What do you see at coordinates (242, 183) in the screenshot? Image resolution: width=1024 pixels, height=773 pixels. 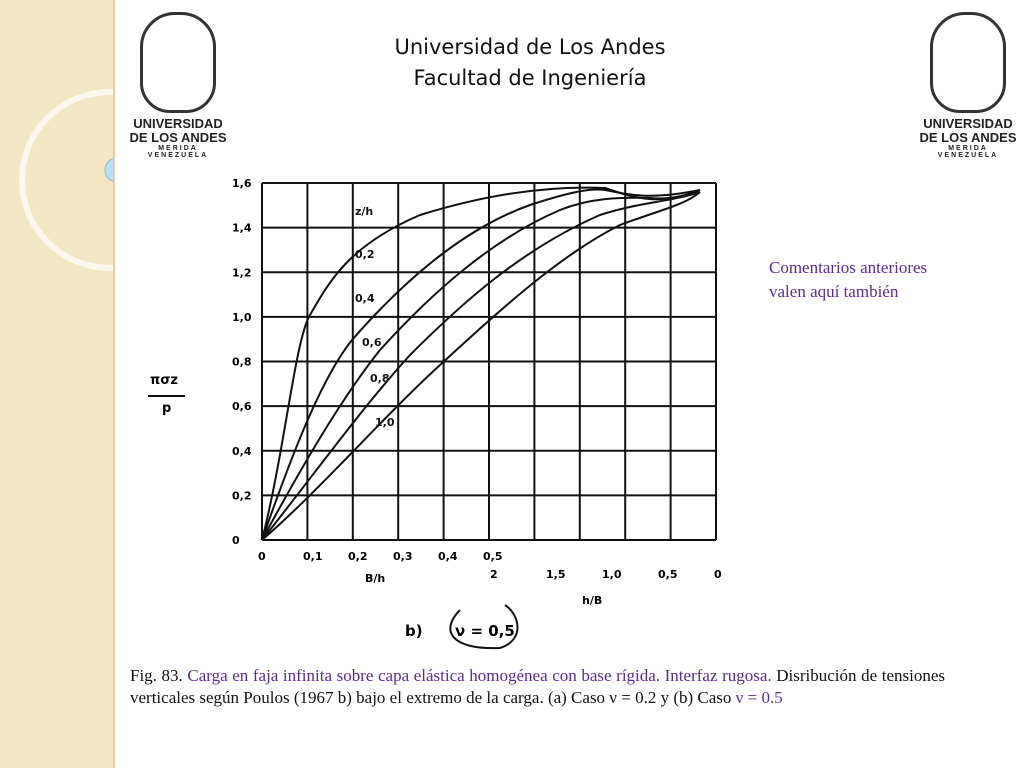 I see `y-tick-label: 1,6` at bounding box center [242, 183].